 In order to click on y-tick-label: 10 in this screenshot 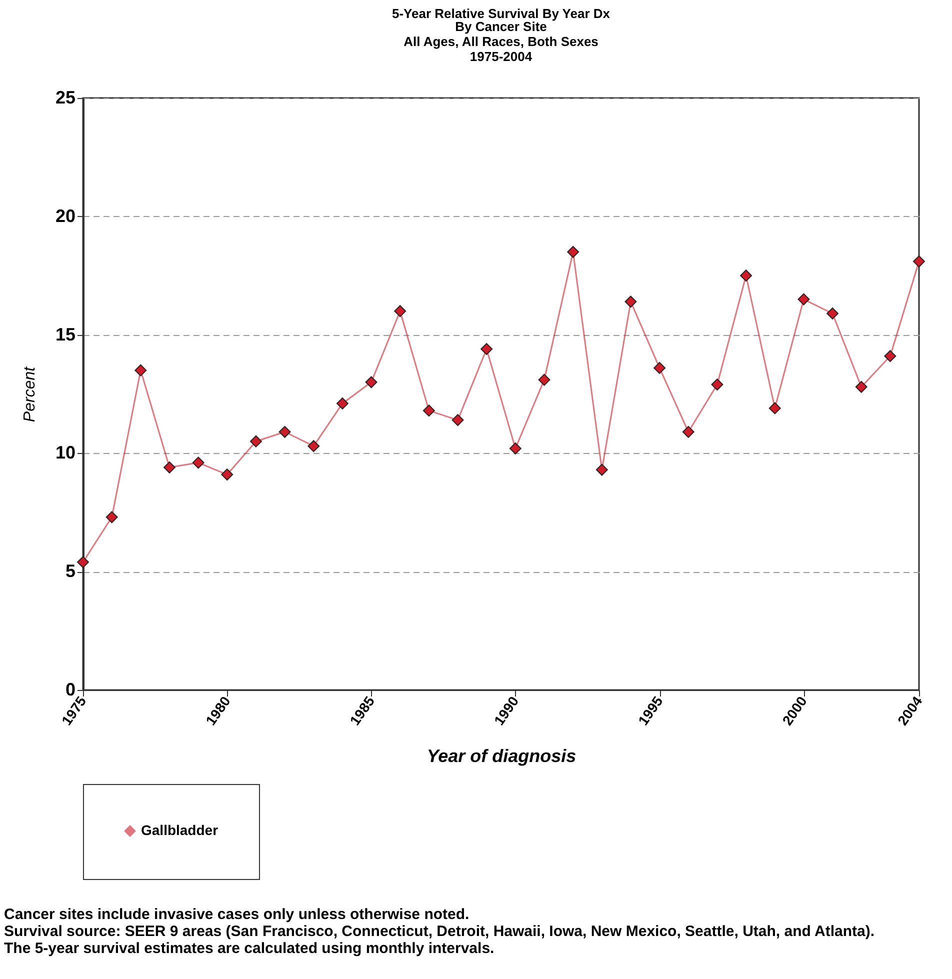, I will do `click(65, 452)`.